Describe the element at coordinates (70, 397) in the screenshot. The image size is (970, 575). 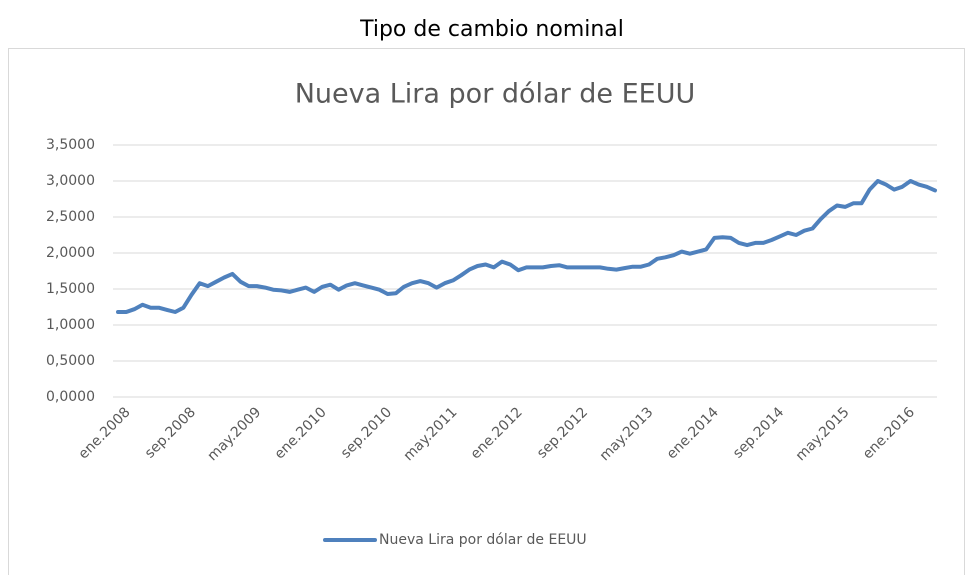
I see `y-tick-label: 0,0000` at that location.